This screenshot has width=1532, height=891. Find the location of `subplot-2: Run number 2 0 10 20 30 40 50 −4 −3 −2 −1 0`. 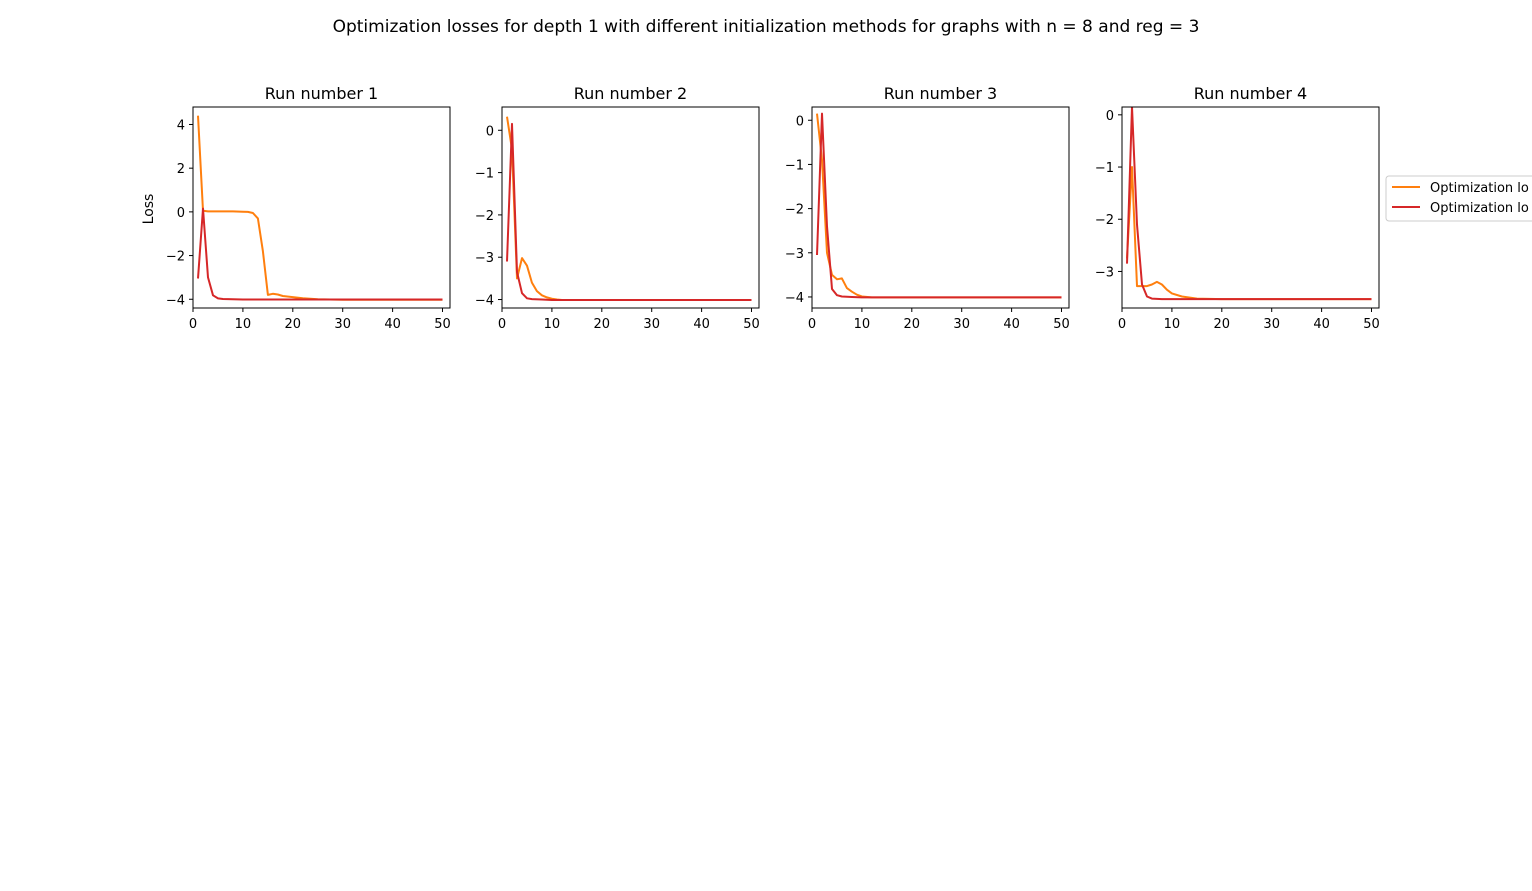

subplot-2: Run number 2 0 10 20 30 40 50 −4 −3 −2 −1 0 is located at coordinates (617, 208).